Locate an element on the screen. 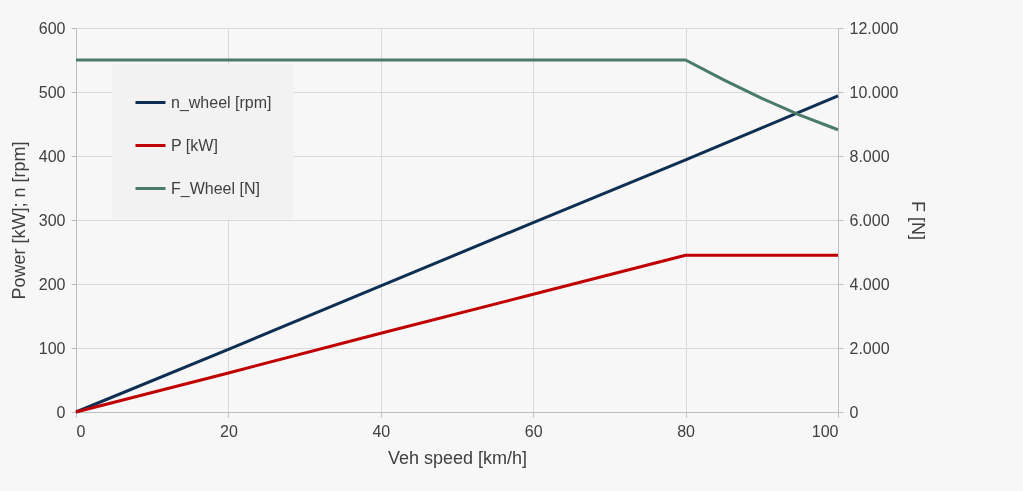  y-tick-label: 100 is located at coordinates (52, 348).